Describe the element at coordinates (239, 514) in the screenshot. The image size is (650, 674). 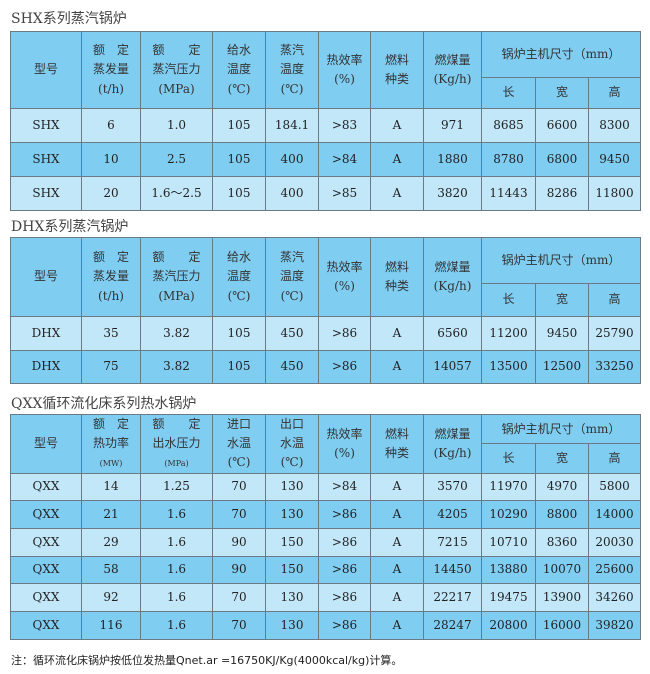
I see `table-cell: 70` at that location.